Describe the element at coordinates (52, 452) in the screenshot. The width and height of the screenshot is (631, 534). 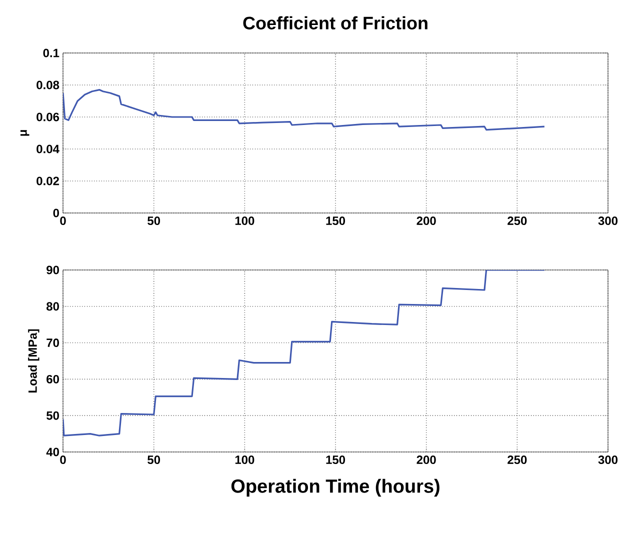
I see `y-tick-label: 40` at that location.